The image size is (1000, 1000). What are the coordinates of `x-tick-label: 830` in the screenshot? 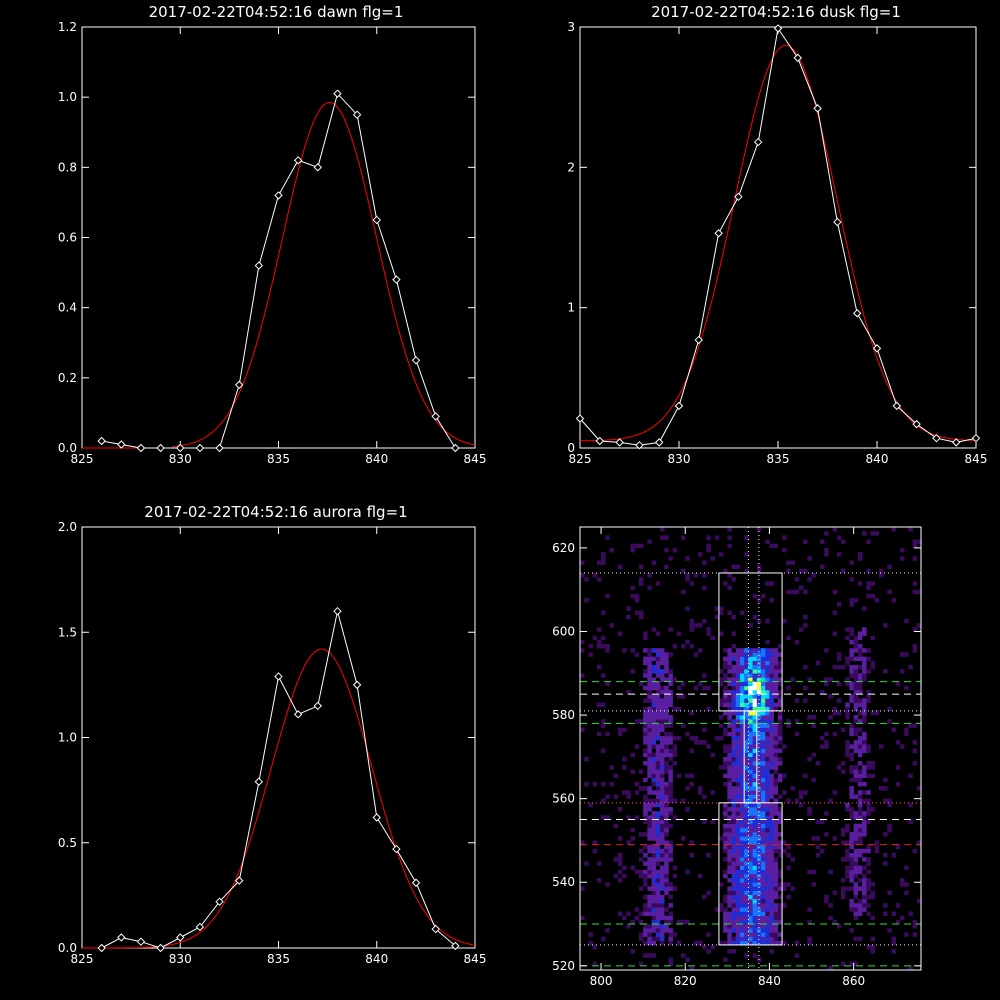 It's located at (180, 959).